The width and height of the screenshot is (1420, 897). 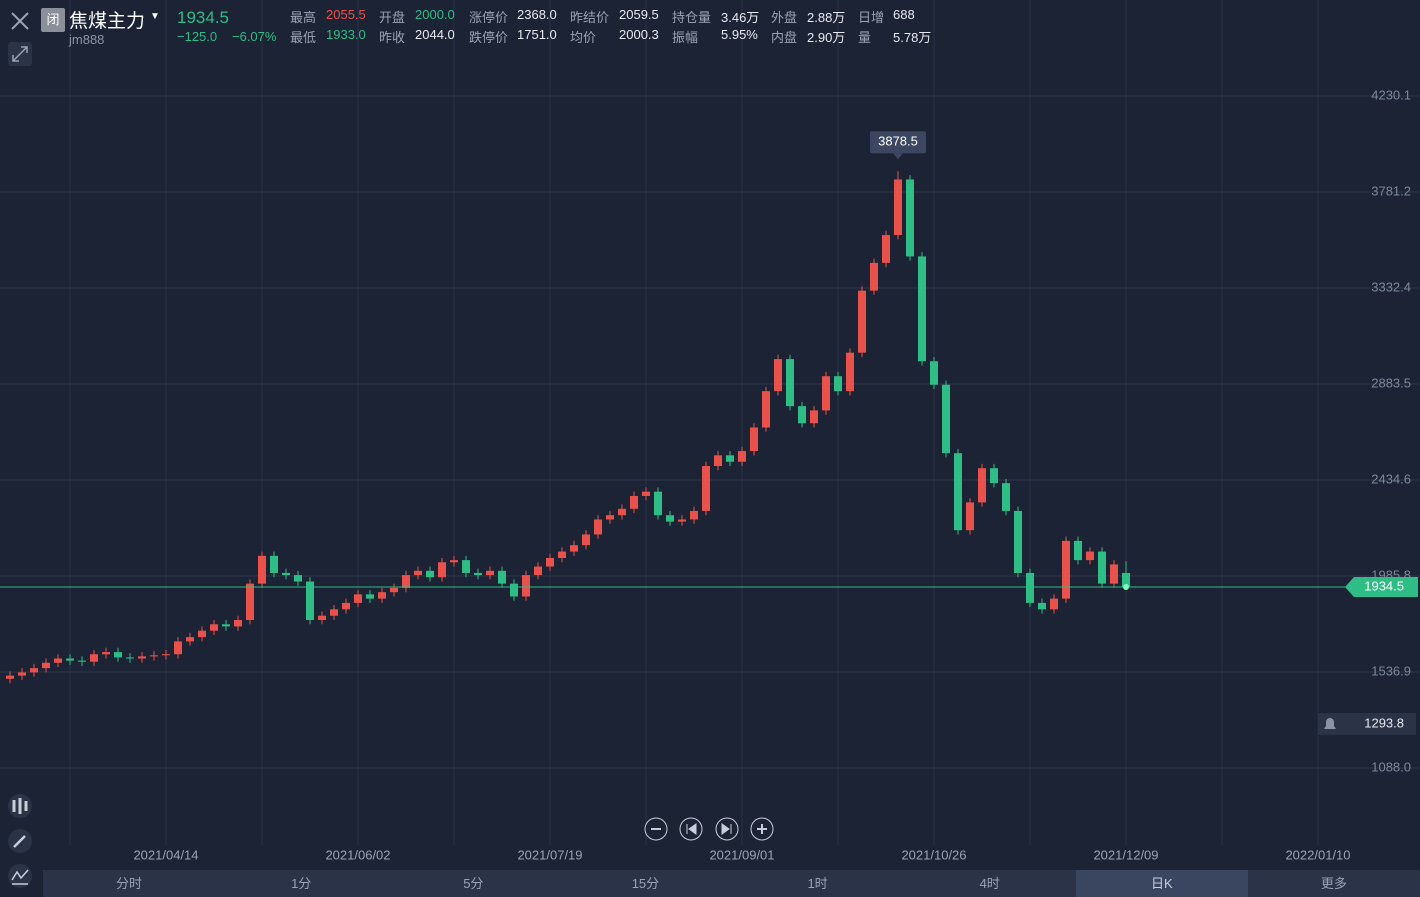 I want to click on stat-label: 量, so click(x=865, y=37).